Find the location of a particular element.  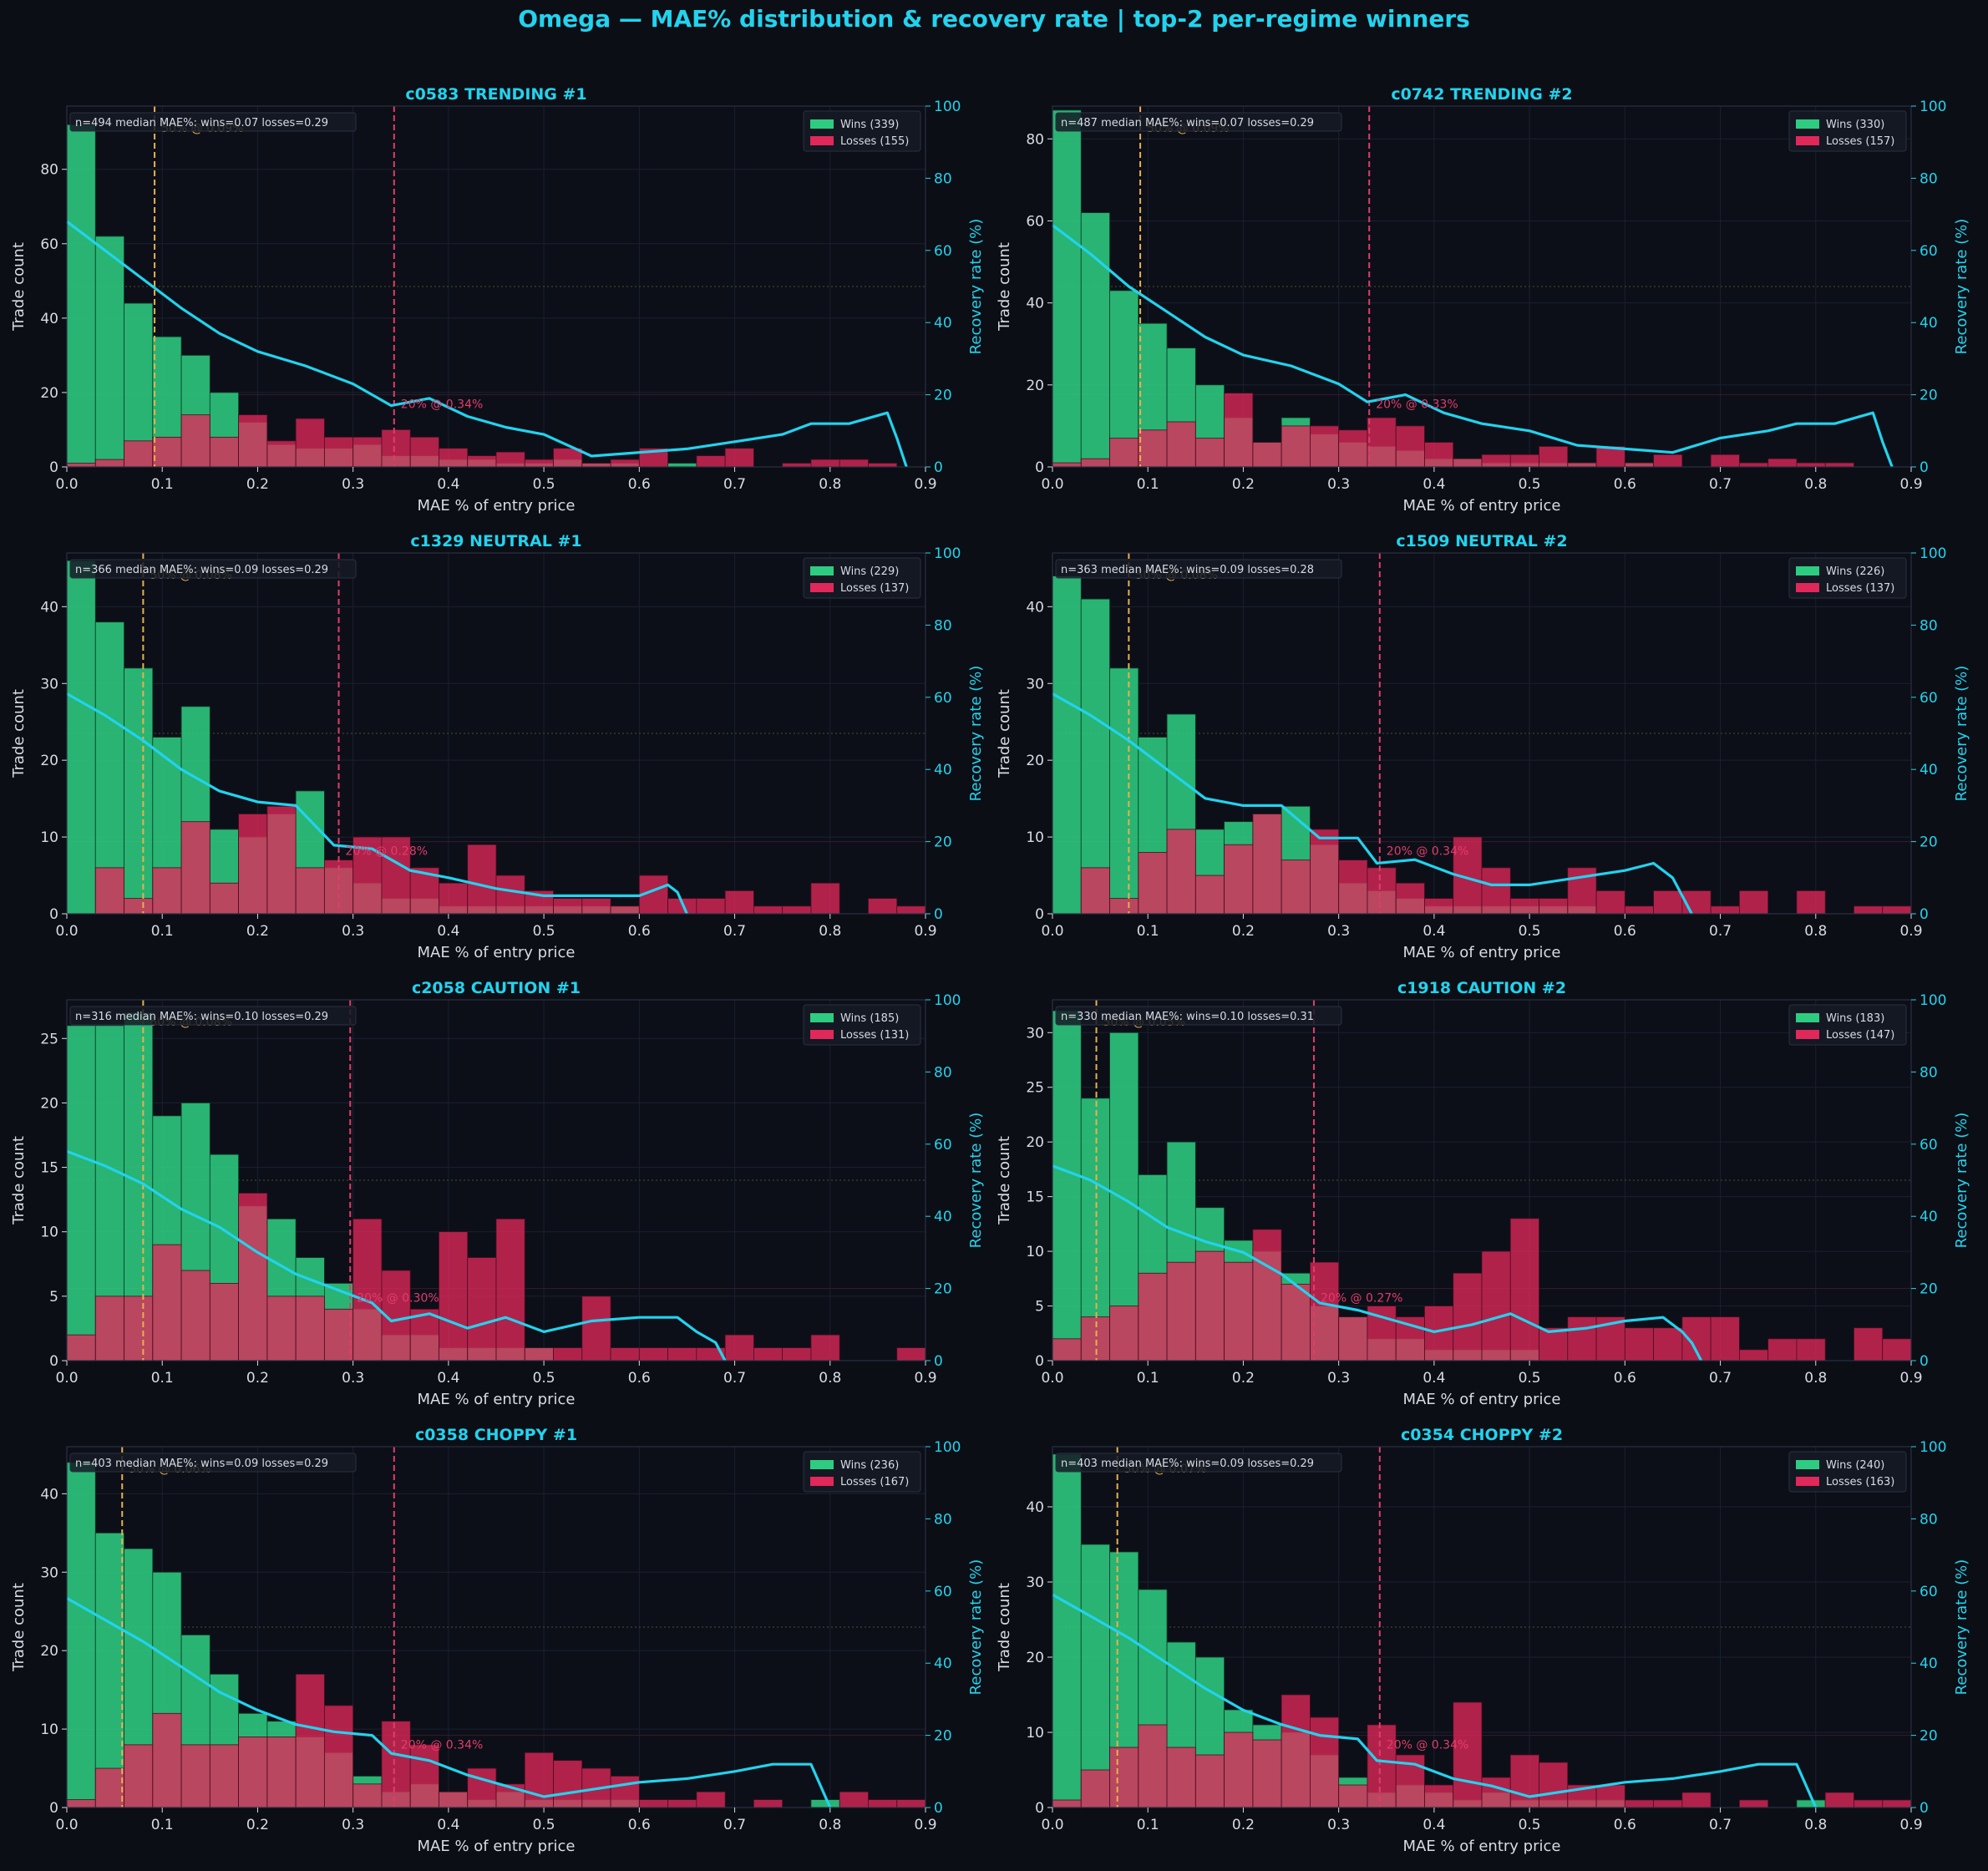

recovery-rate-line is located at coordinates (1473, 346).